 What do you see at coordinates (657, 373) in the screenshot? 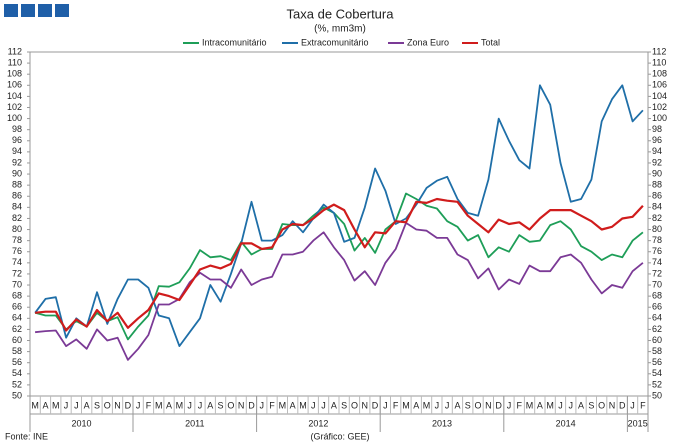
I see `y2-tick-label: 54` at bounding box center [657, 373].